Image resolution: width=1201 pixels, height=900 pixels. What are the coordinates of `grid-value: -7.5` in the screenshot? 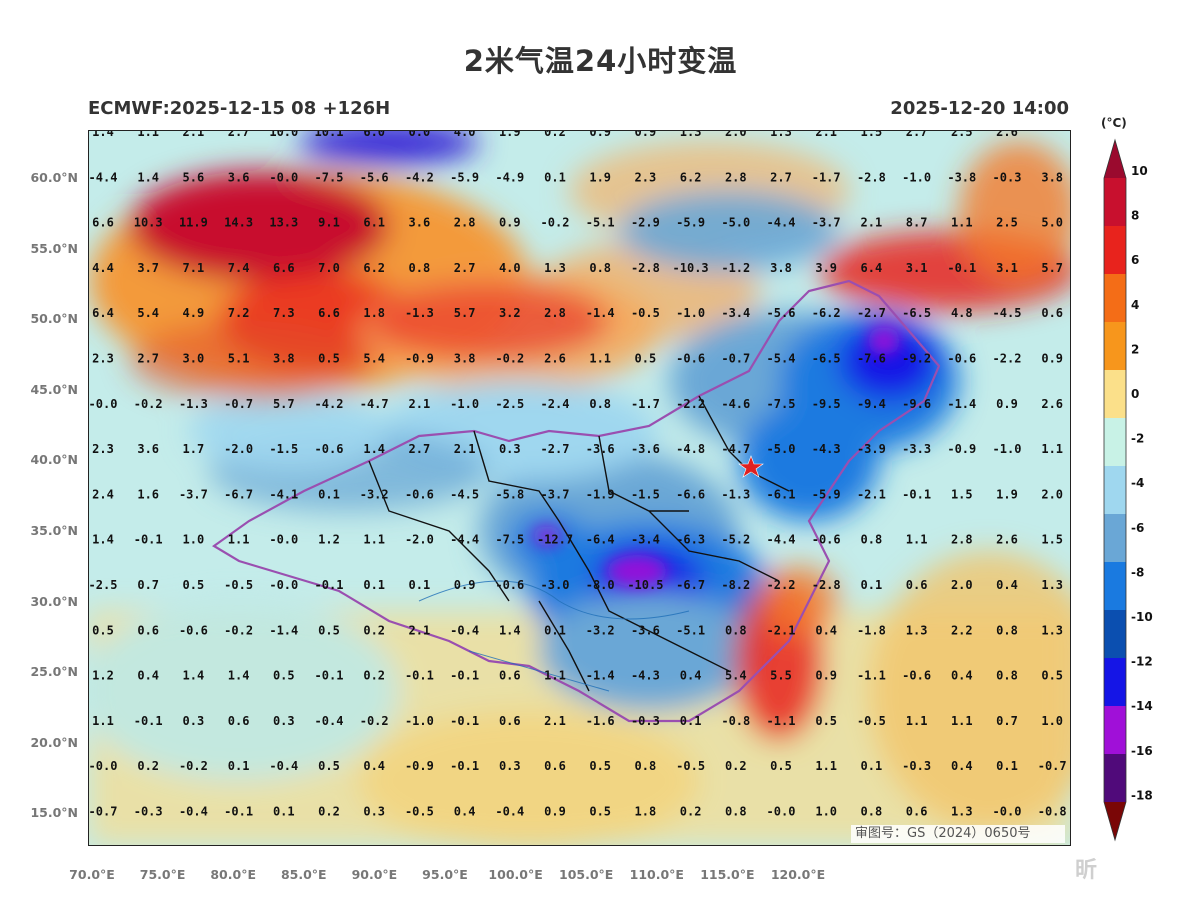 It's located at (781, 404).